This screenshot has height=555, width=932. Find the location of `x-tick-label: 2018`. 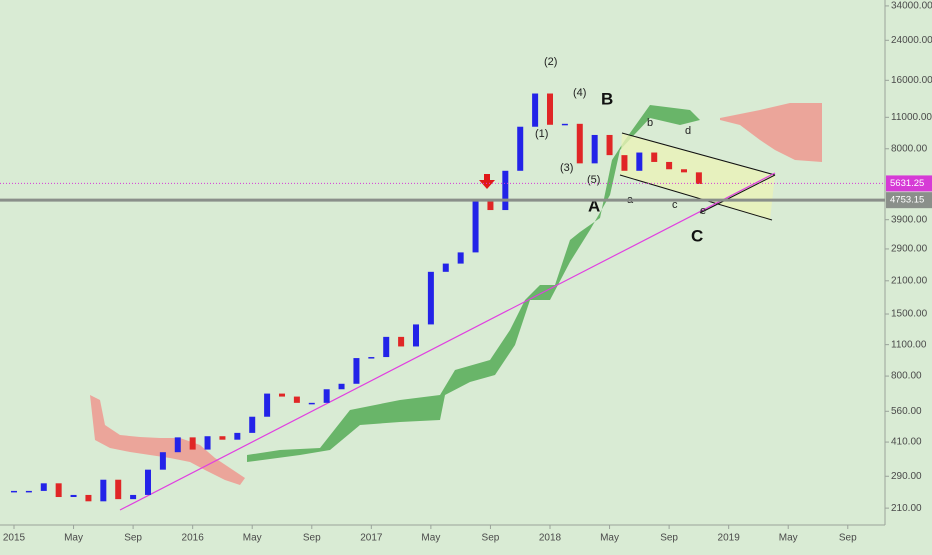

x-tick-label: 2018 is located at coordinates (550, 538).